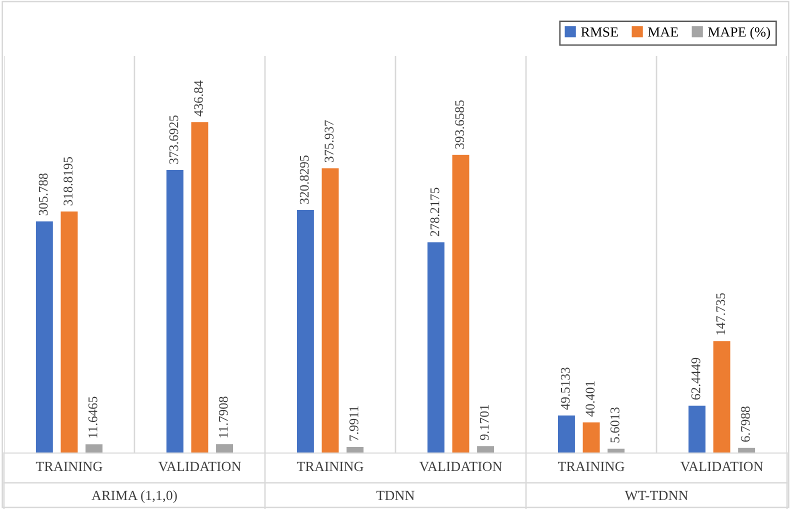  I want to click on data-label: 11.6465, so click(93, 417).